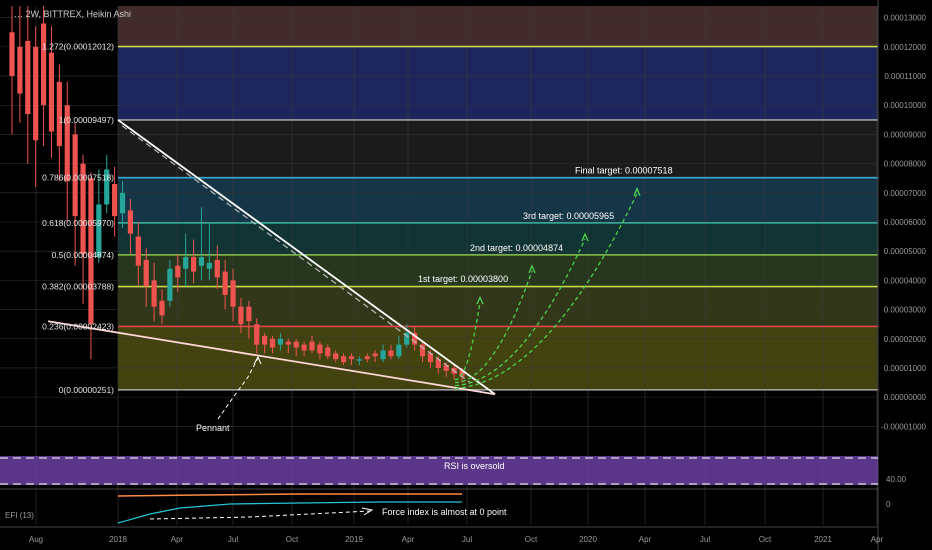 This screenshot has width=932, height=550. What do you see at coordinates (292, 539) in the screenshot?
I see `time-tick-4: Oct` at bounding box center [292, 539].